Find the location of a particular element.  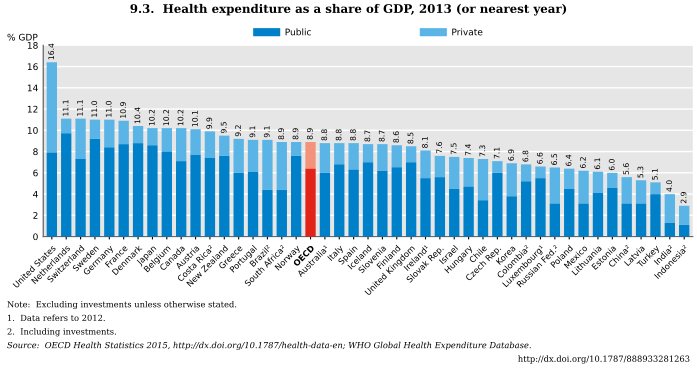

y-tick-label: 0 is located at coordinates (35, 236).